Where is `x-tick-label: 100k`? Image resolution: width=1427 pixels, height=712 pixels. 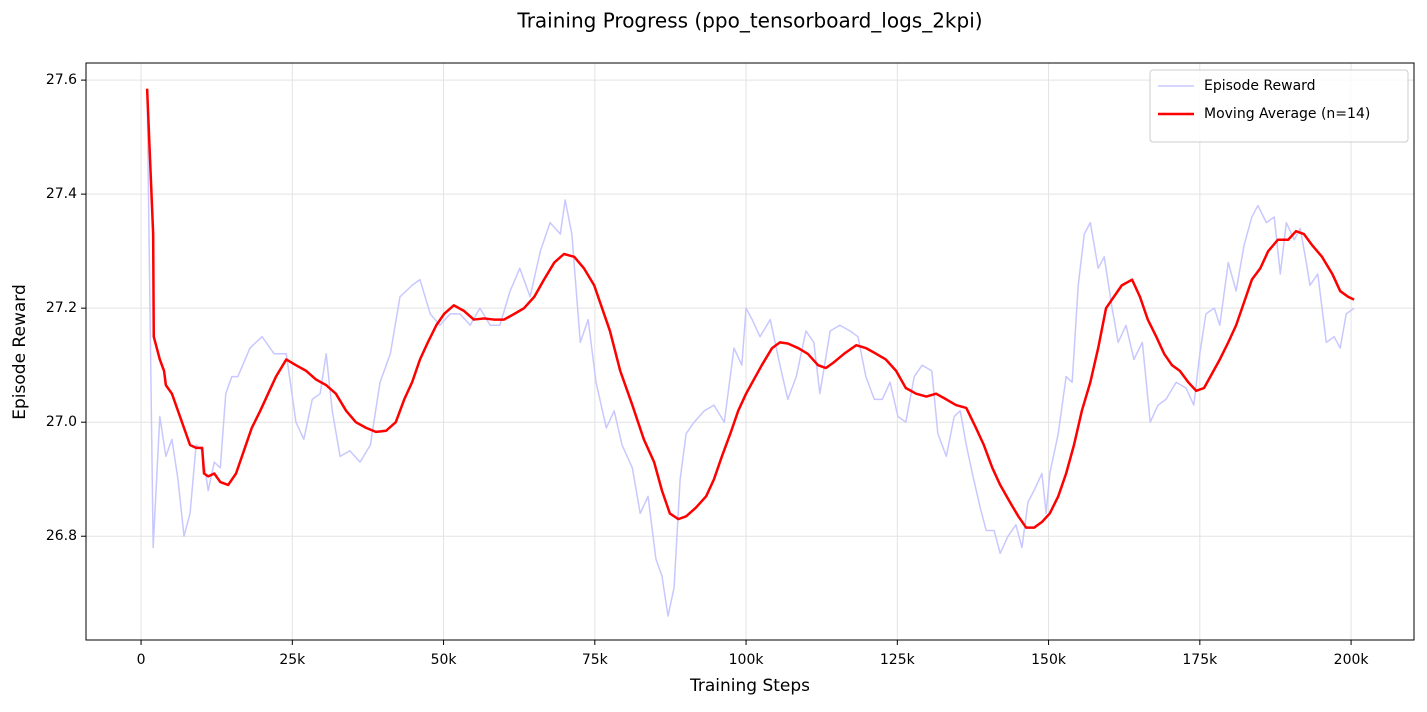
x-tick-label: 100k is located at coordinates (747, 660).